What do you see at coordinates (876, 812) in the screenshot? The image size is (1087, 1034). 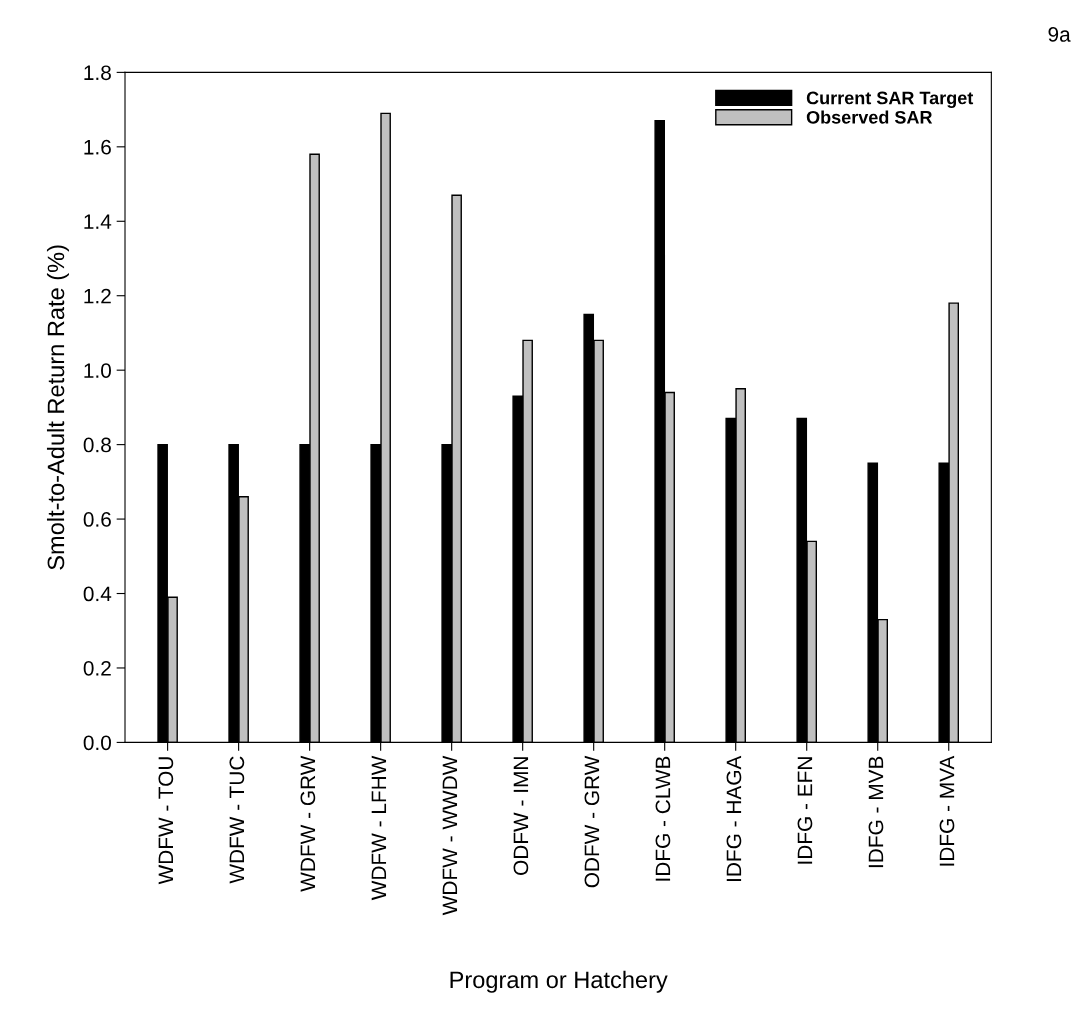 I see `x-tick-label: IDFG - MVB` at bounding box center [876, 812].